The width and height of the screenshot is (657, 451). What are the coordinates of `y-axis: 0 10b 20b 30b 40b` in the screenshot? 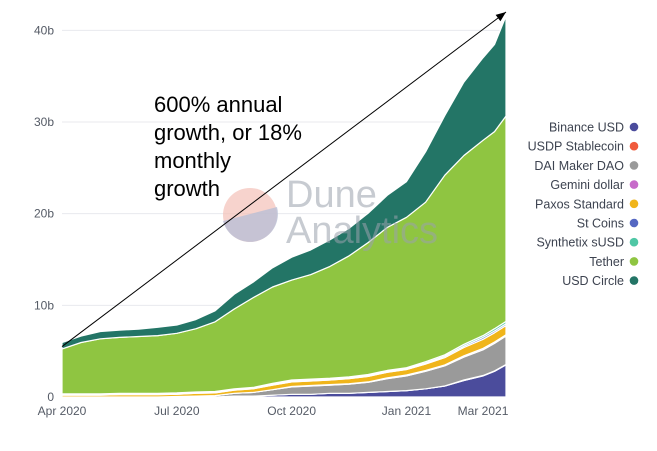 It's located at (44, 213).